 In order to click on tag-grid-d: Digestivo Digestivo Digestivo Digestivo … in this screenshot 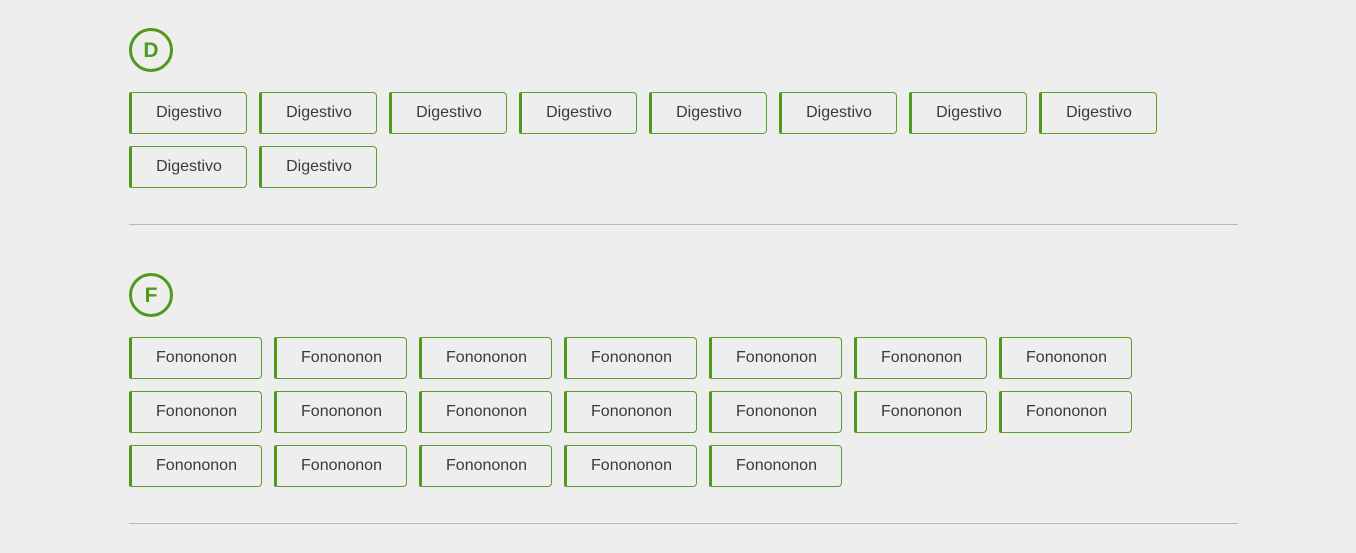, I will do `click(649, 140)`.